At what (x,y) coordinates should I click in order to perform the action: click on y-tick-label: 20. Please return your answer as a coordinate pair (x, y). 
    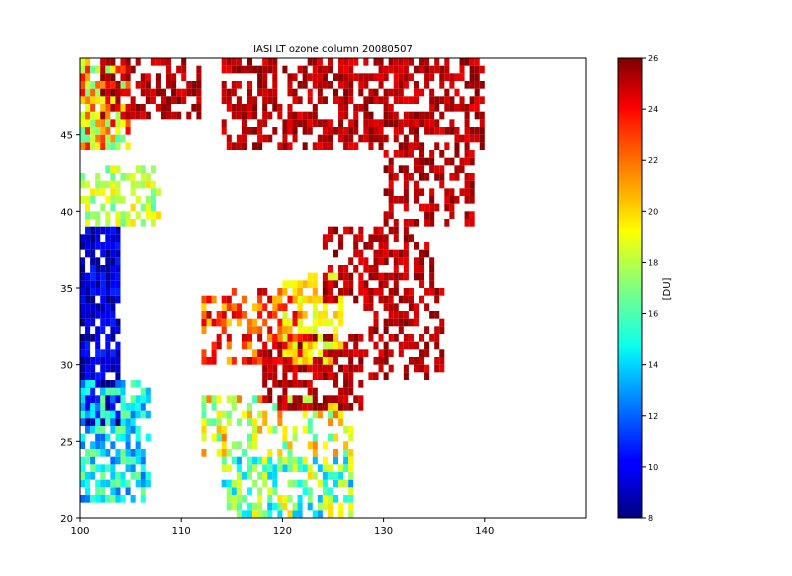
    Looking at the image, I should click on (66, 519).